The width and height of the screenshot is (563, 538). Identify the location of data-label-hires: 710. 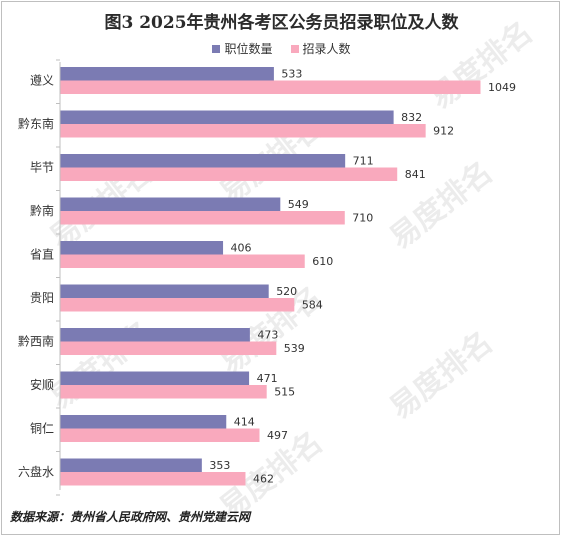
(362, 218).